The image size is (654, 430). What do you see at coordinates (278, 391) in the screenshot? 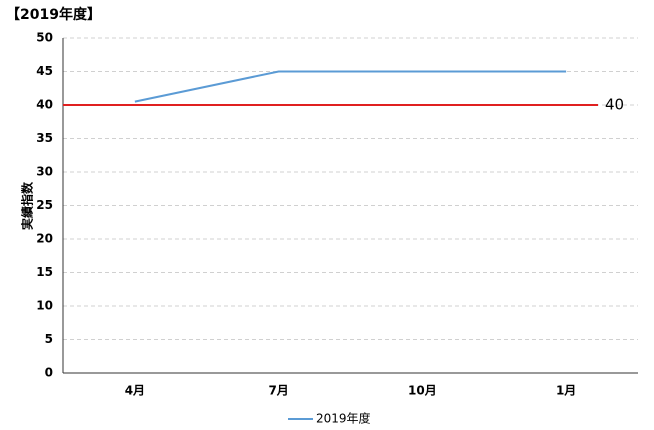
I see `x-tick-label: 7月` at bounding box center [278, 391].